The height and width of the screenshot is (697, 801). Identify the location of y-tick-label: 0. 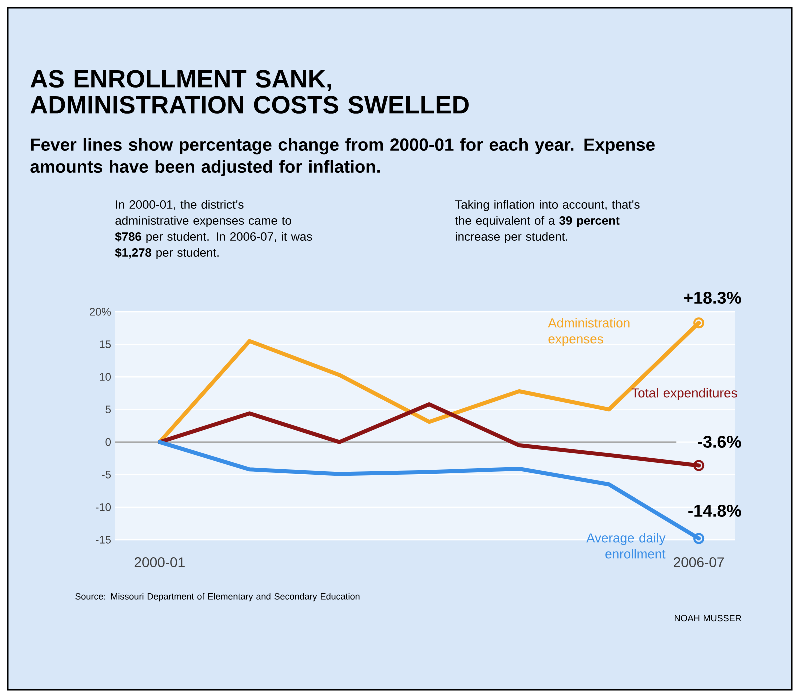
(109, 442).